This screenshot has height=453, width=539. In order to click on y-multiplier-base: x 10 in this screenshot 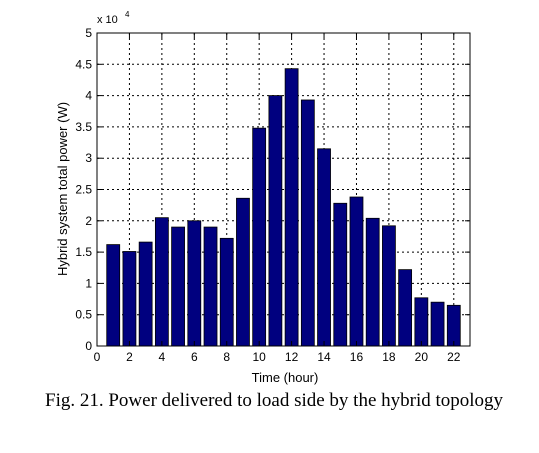, I will do `click(107, 20)`.